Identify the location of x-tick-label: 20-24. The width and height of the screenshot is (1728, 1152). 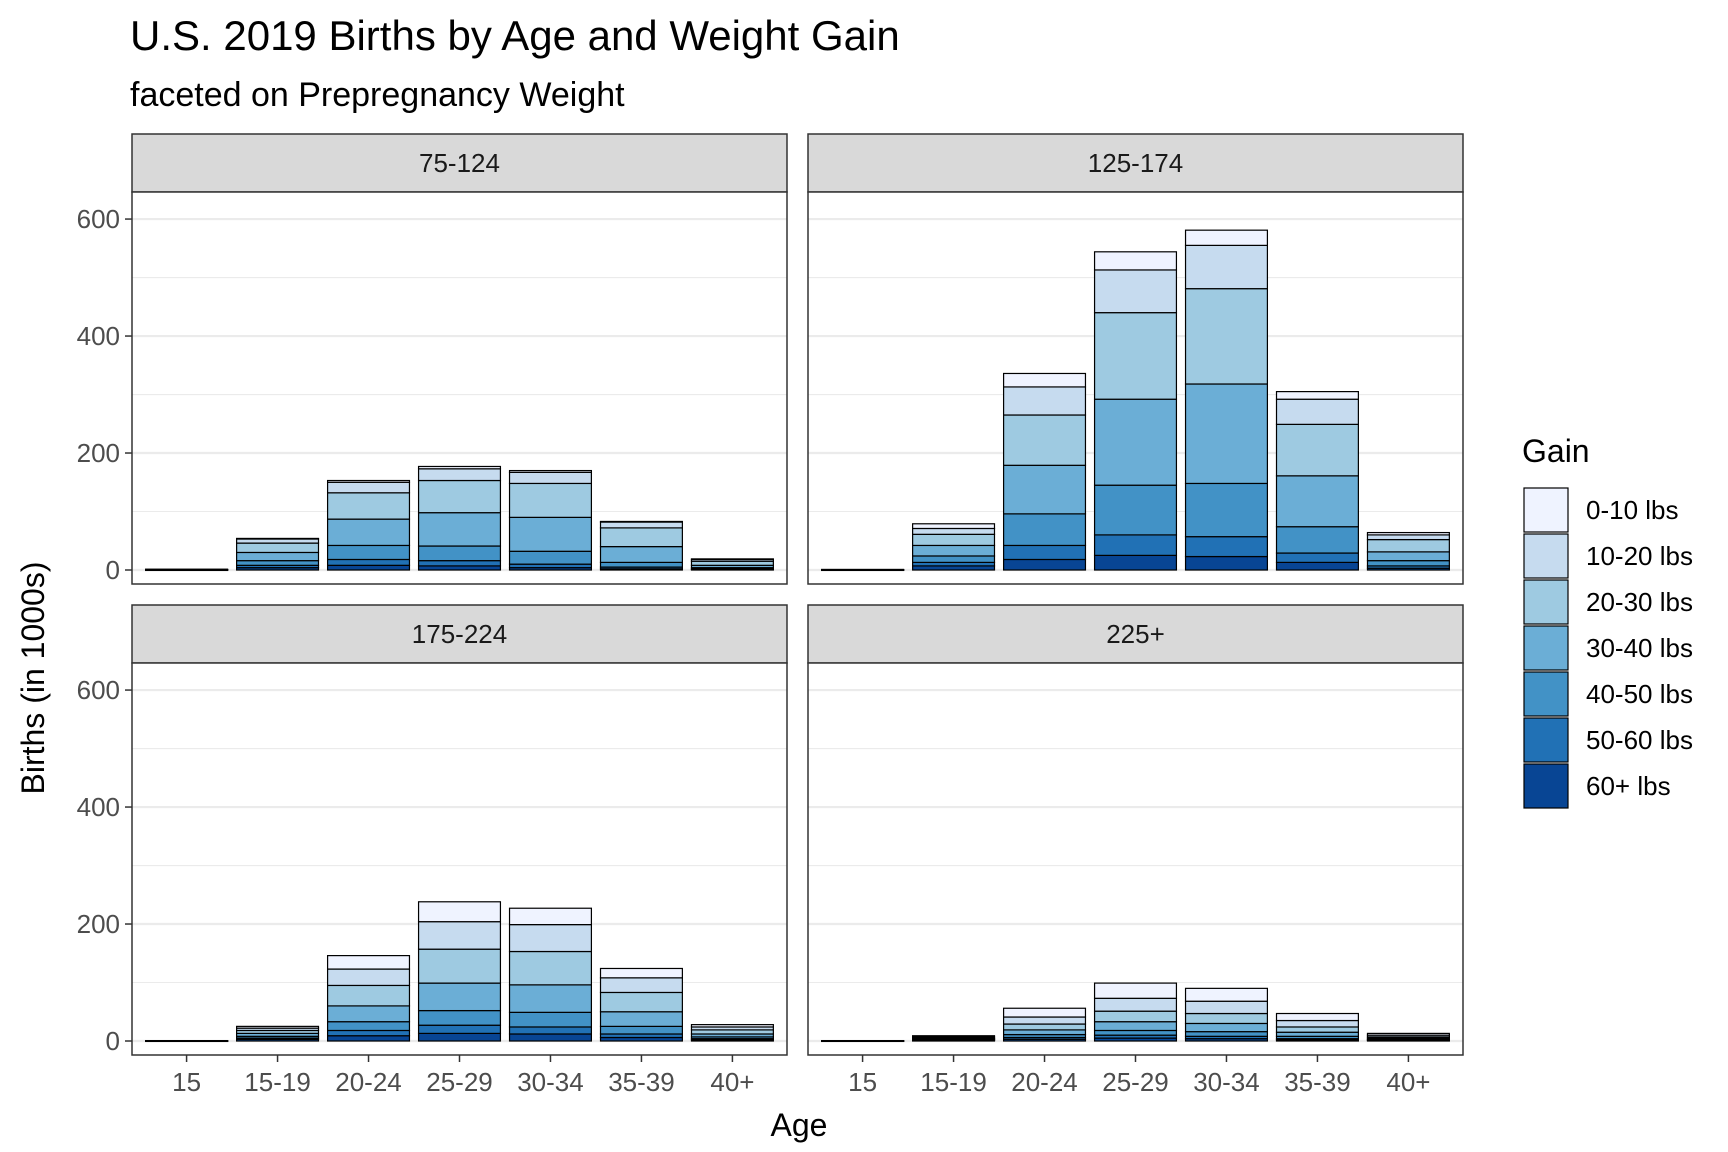
(1044, 1082).